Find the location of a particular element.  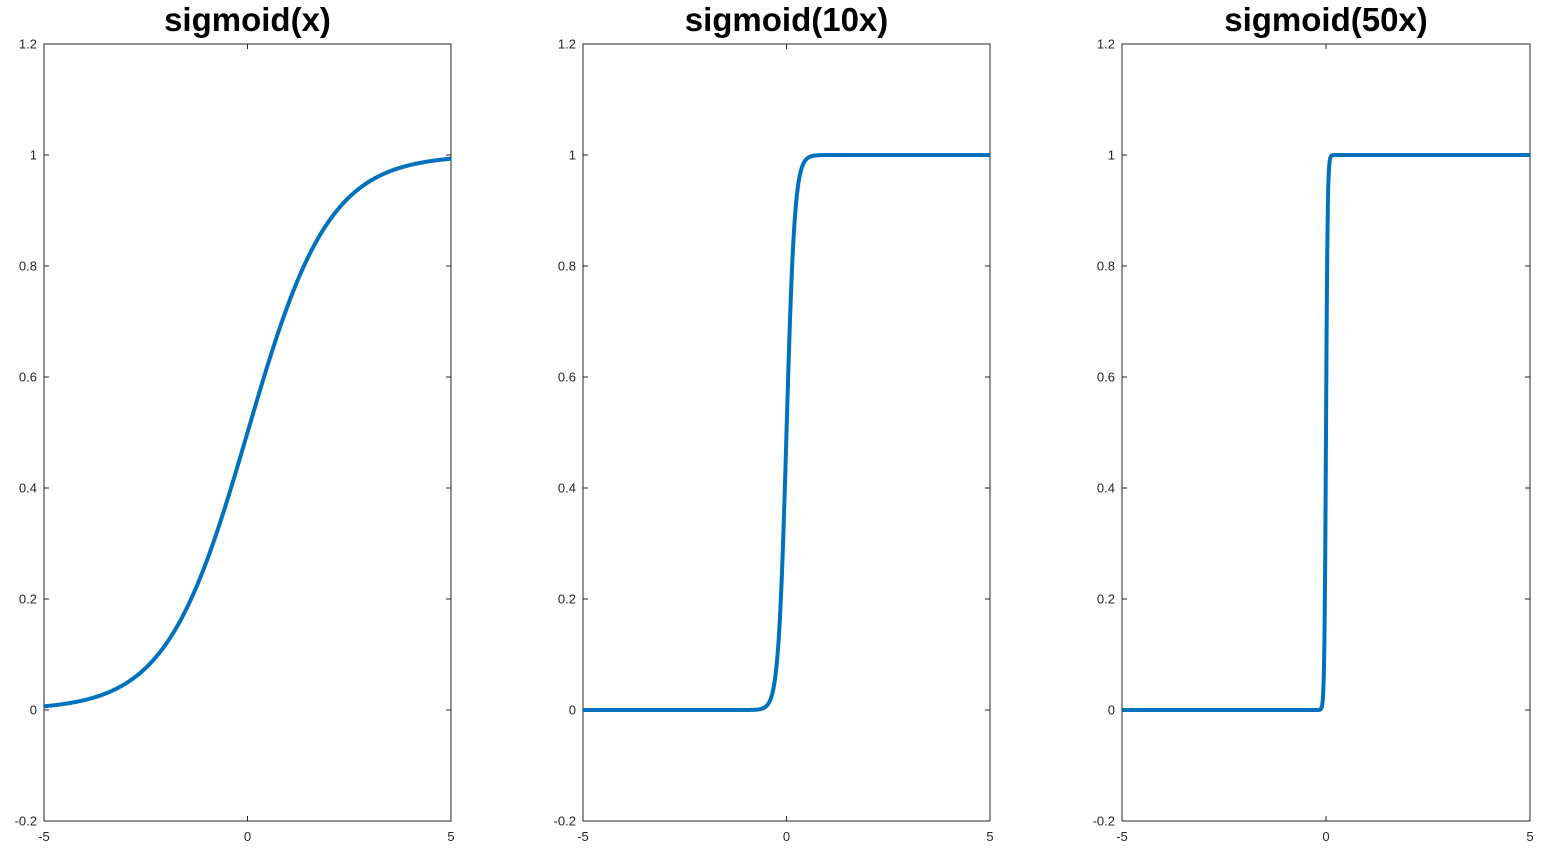

chart-title: sigmoid(x) is located at coordinates (247, 19).